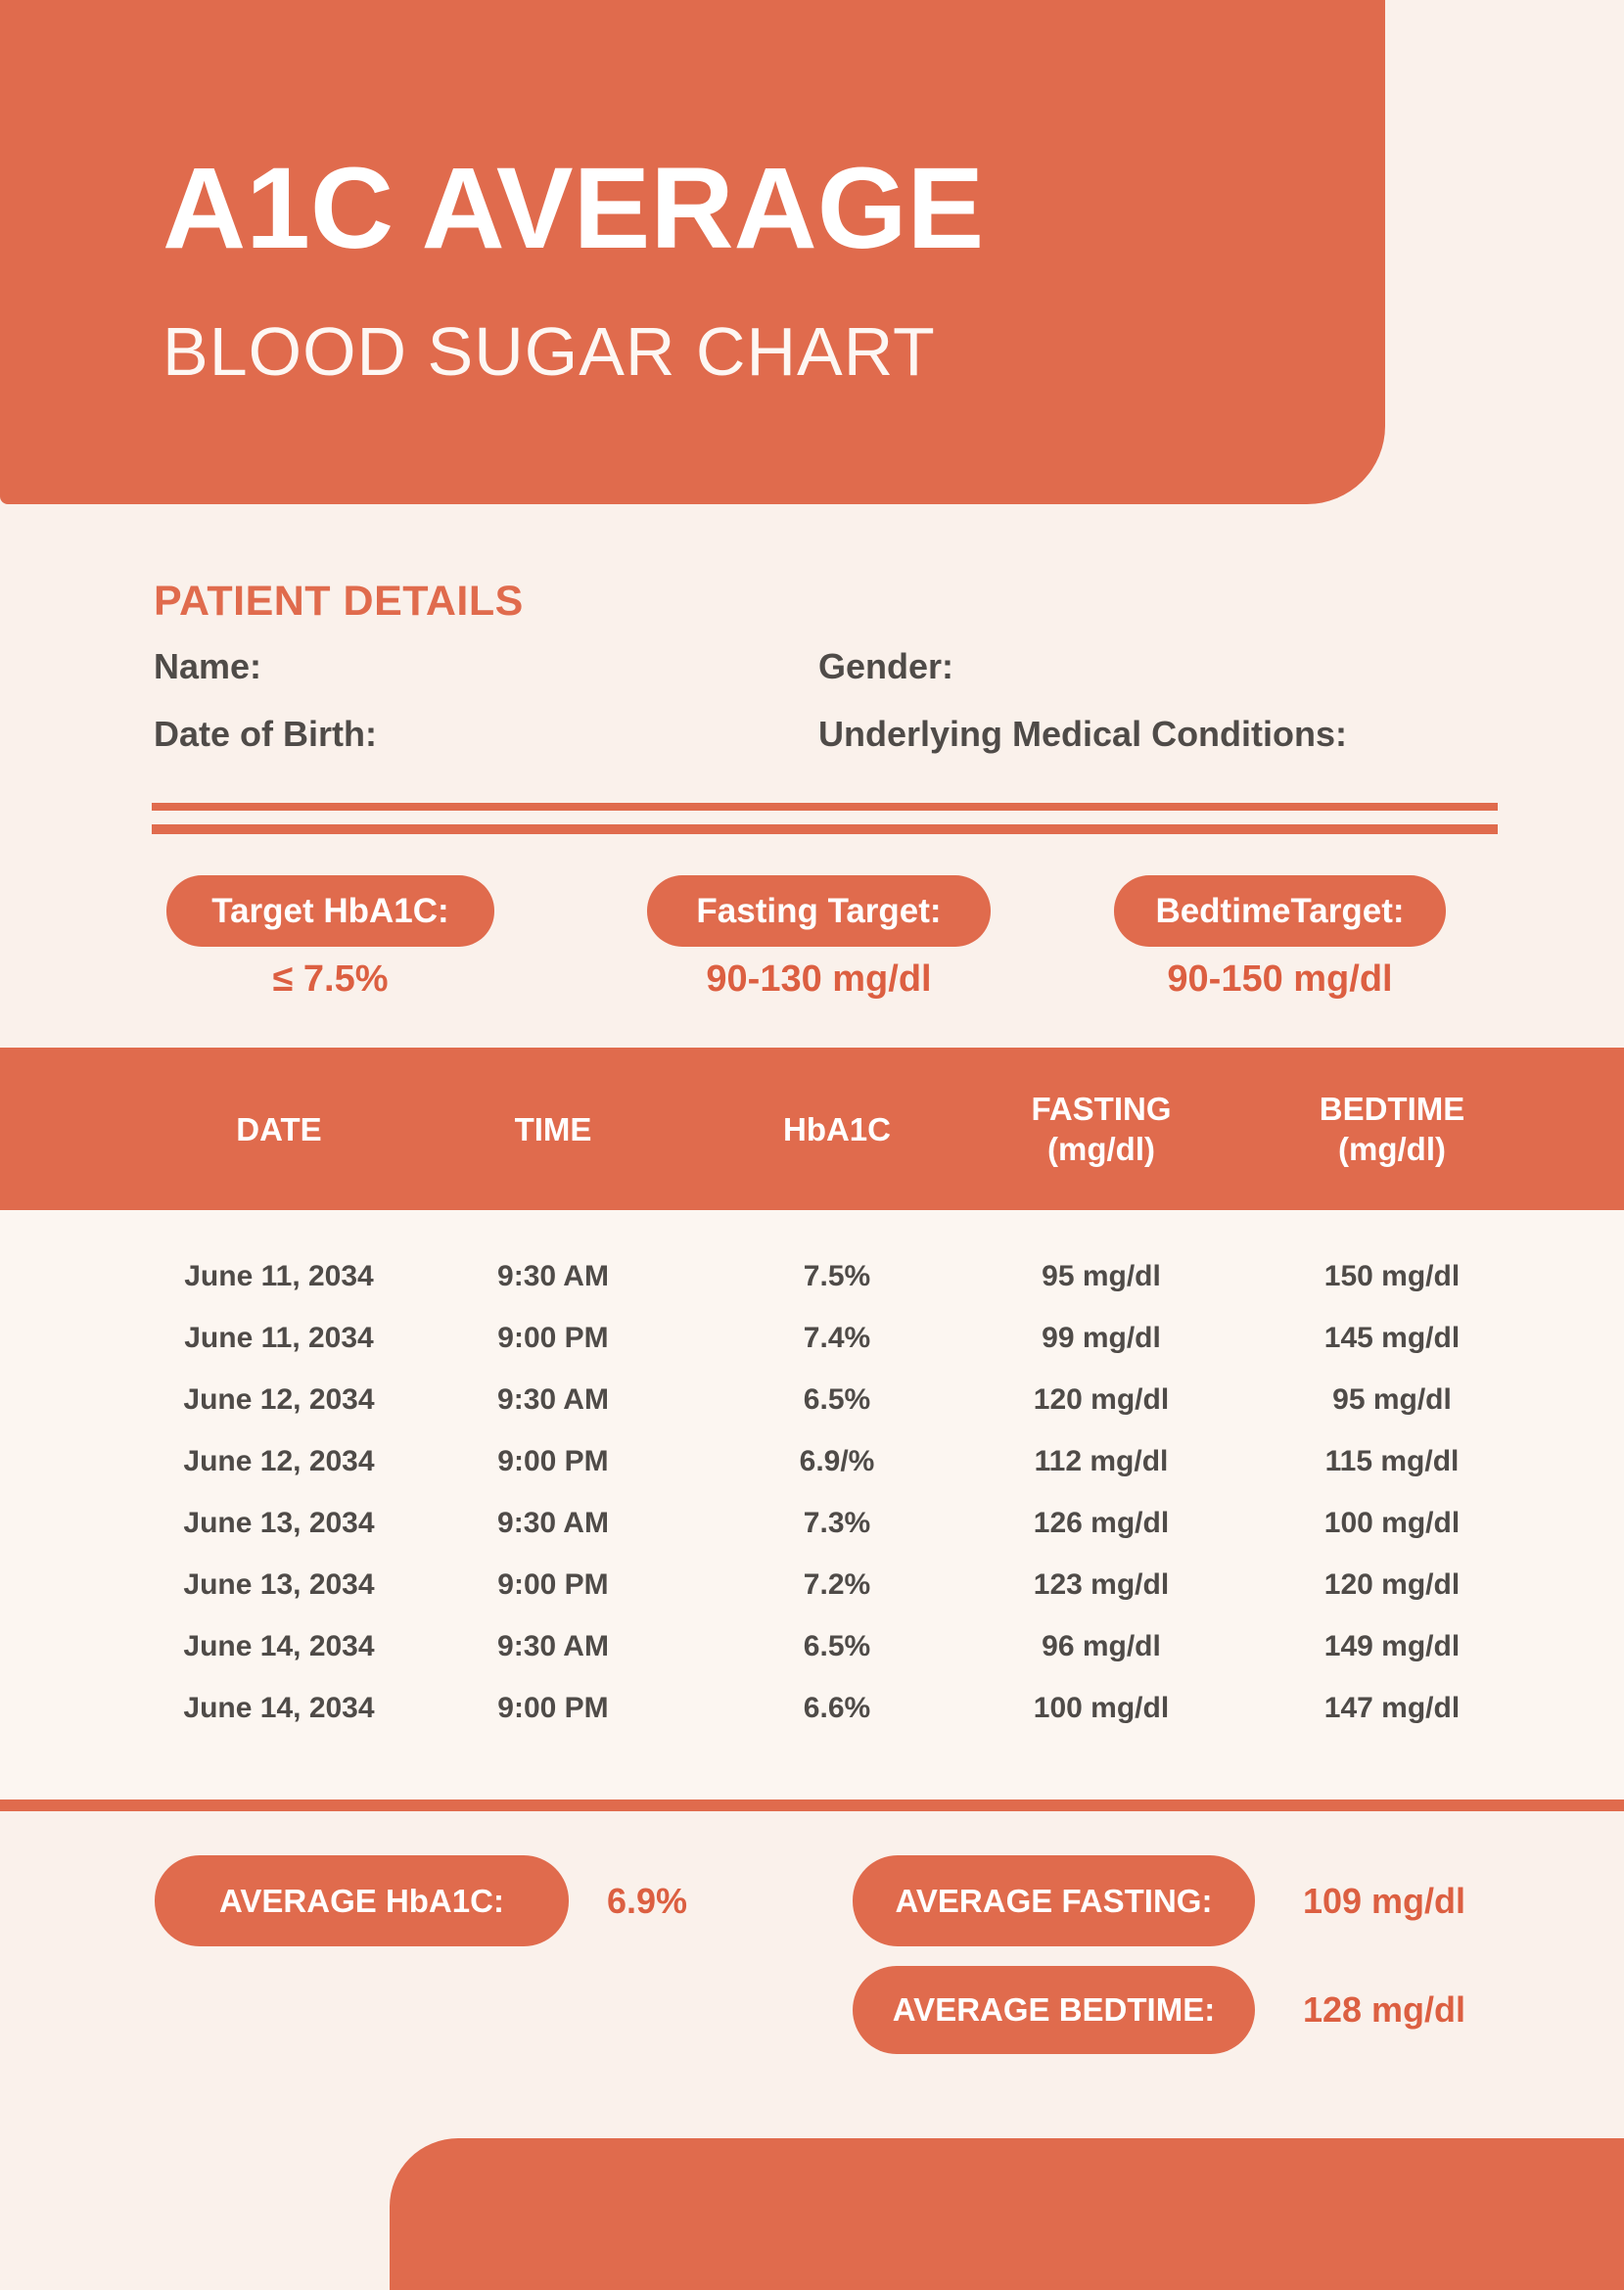 The width and height of the screenshot is (1624, 2290). Describe the element at coordinates (825, 829) in the screenshot. I see `separator-line-bottom` at that location.